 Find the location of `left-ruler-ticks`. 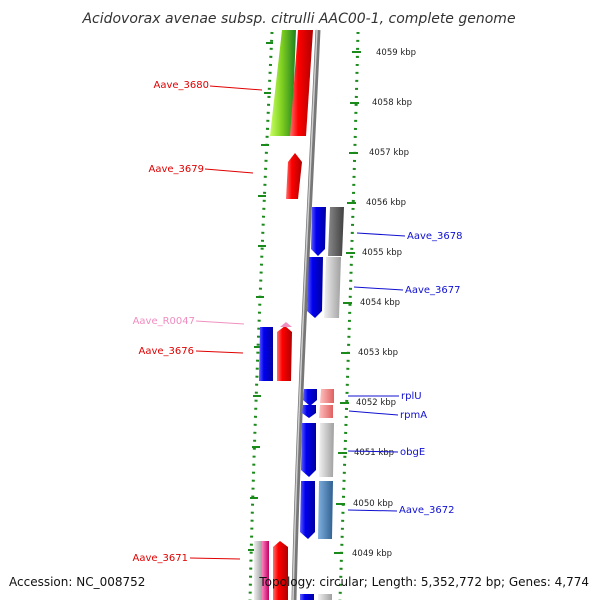

left-ruler-ticks is located at coordinates (260, 296).